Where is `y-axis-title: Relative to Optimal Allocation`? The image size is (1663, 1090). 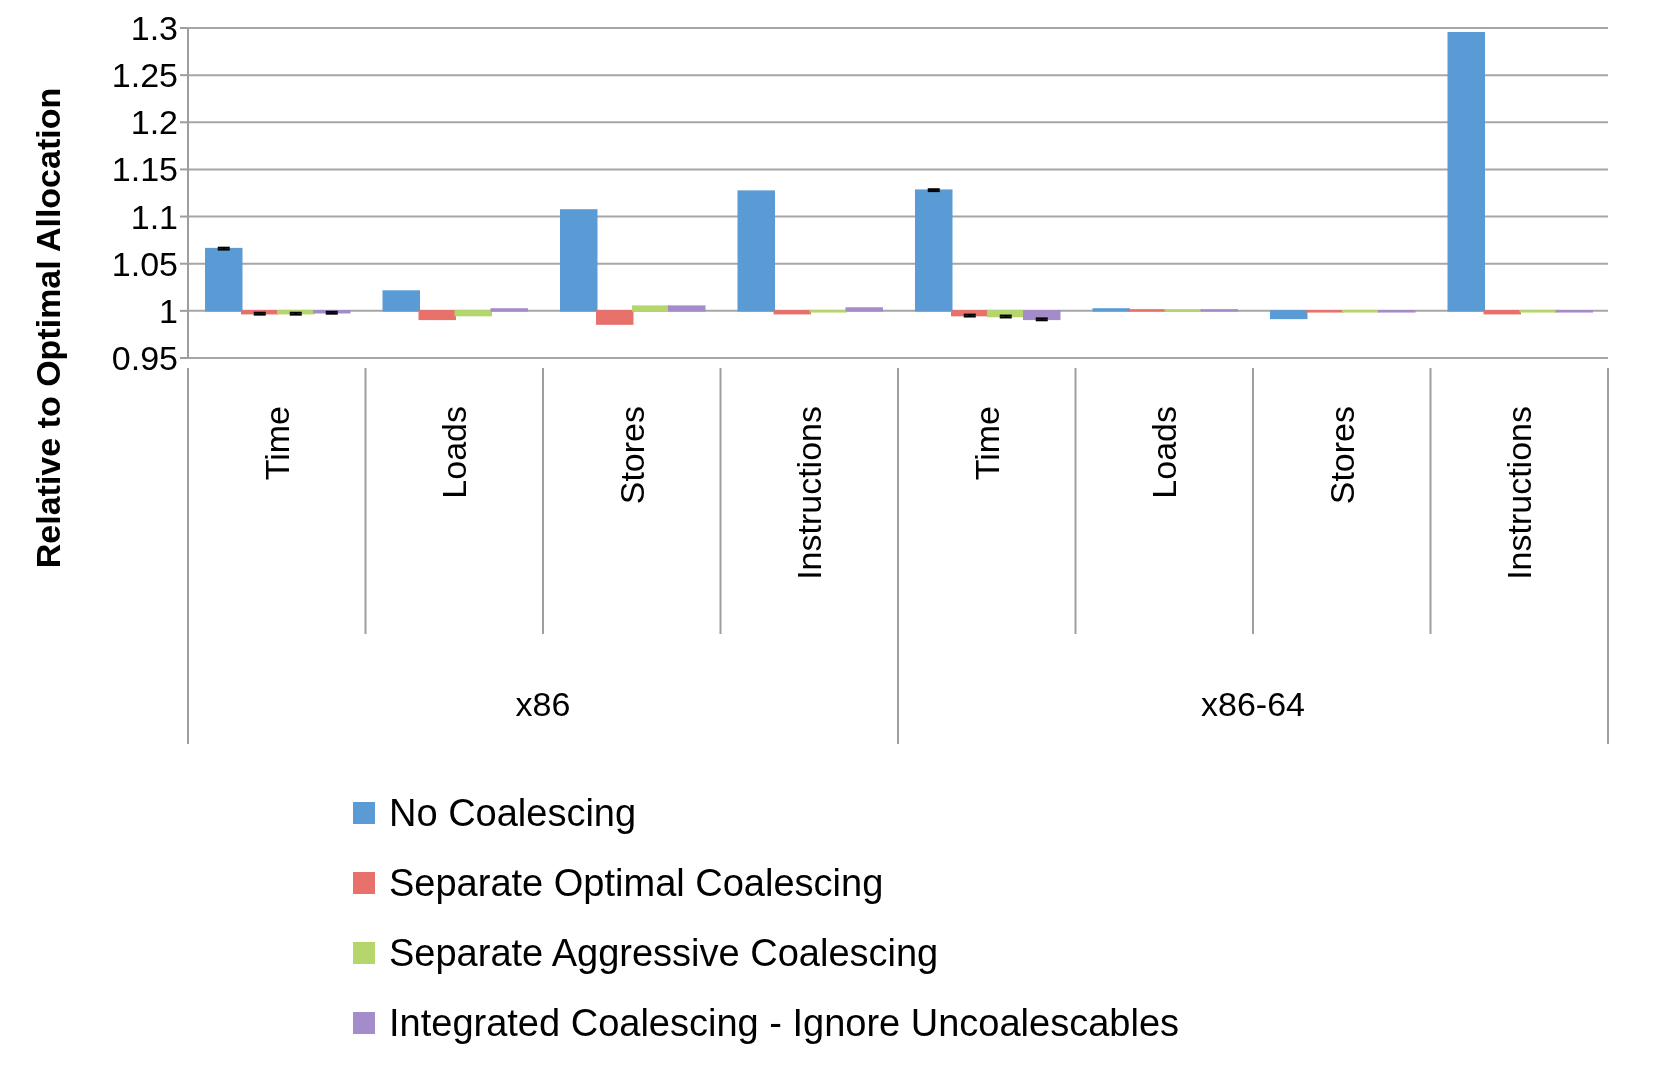 y-axis-title: Relative to Optimal Allocation is located at coordinates (48, 328).